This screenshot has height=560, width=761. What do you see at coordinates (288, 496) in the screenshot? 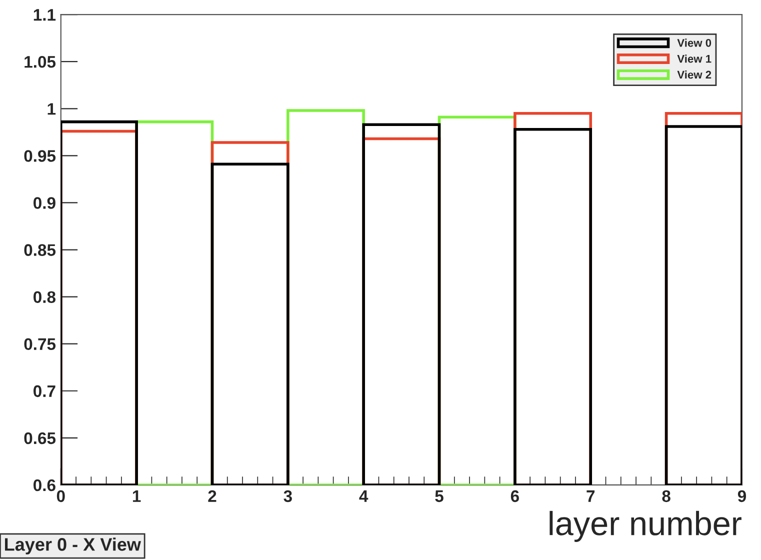
I see `x-tick-label: 3` at bounding box center [288, 496].